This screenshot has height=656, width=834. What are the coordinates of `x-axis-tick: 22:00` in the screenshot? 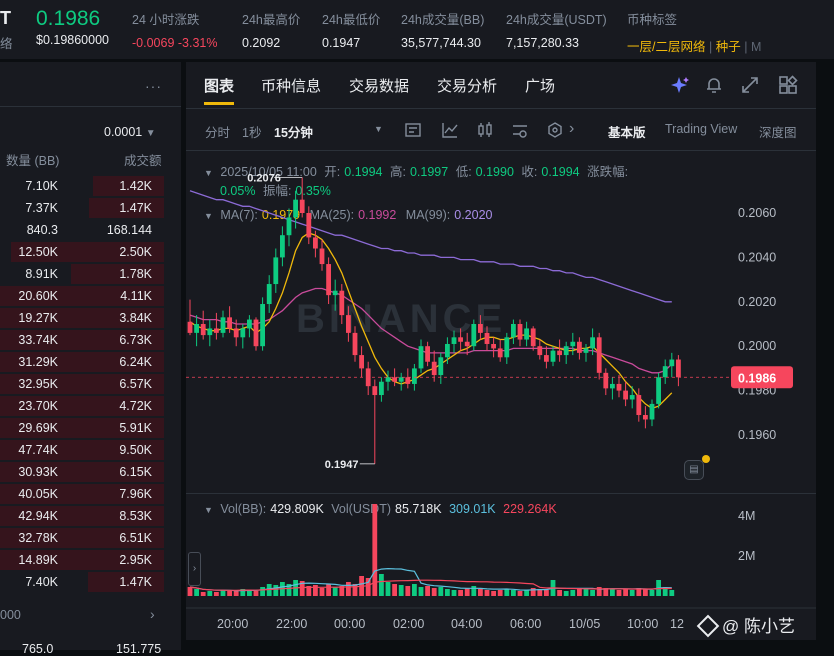 It's located at (291, 624).